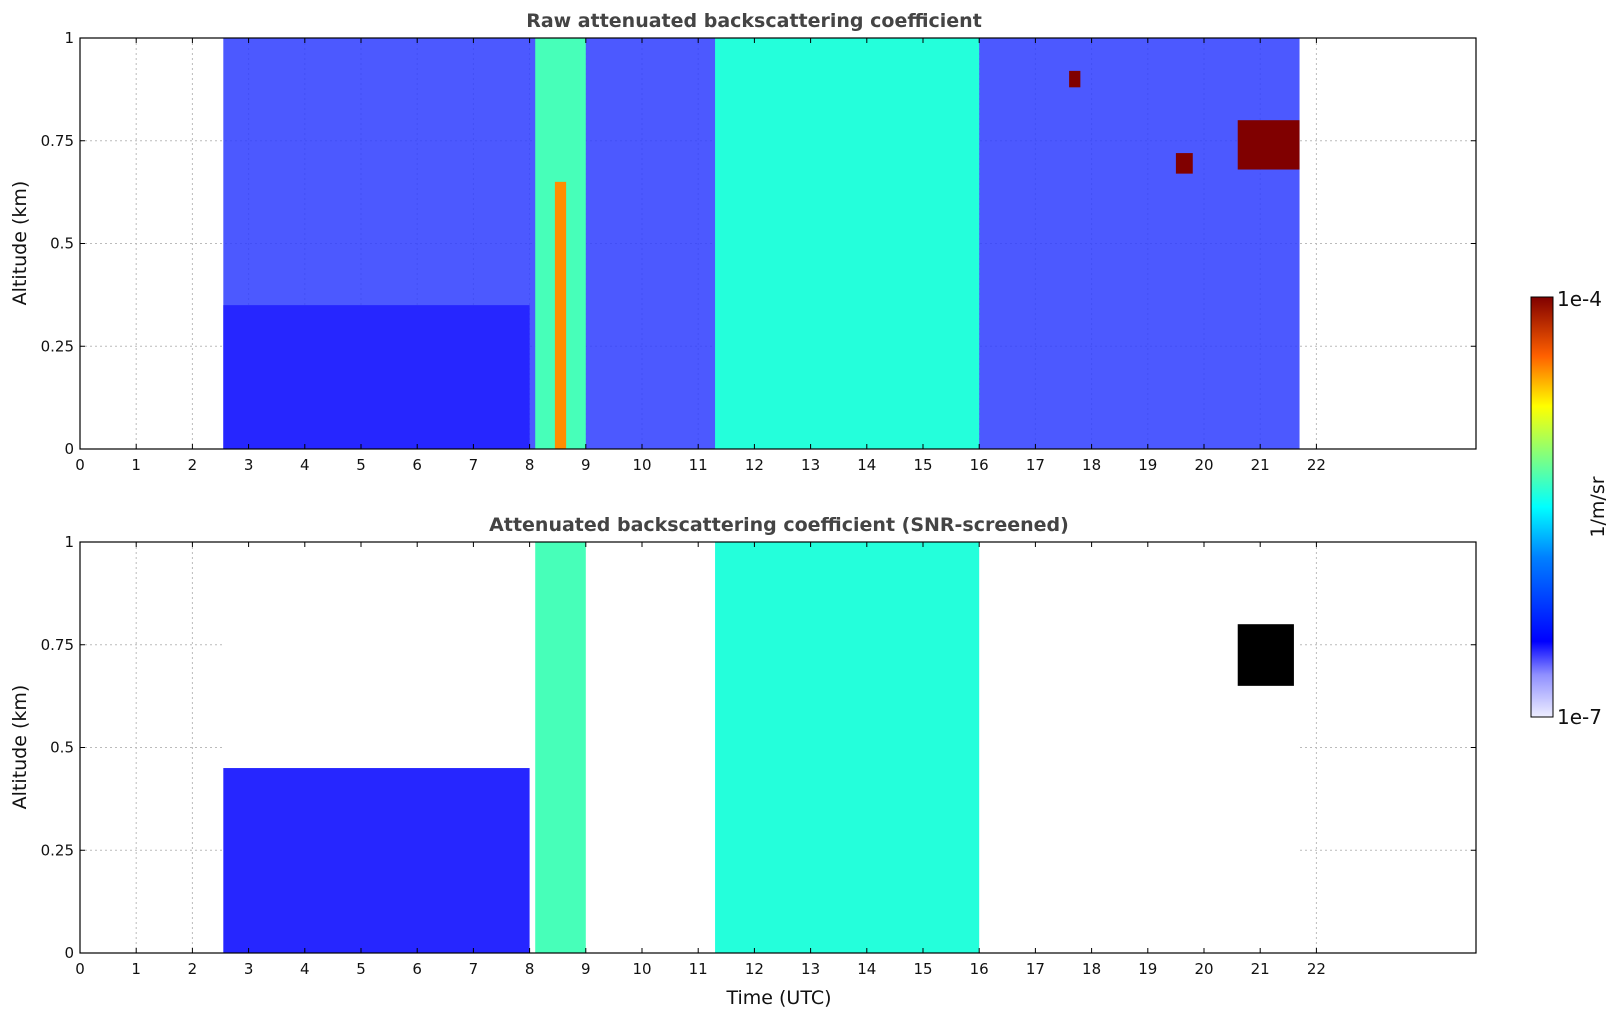 The image size is (1621, 1020). What do you see at coordinates (1542, 507) in the screenshot?
I see `colorbar-gradient` at bounding box center [1542, 507].